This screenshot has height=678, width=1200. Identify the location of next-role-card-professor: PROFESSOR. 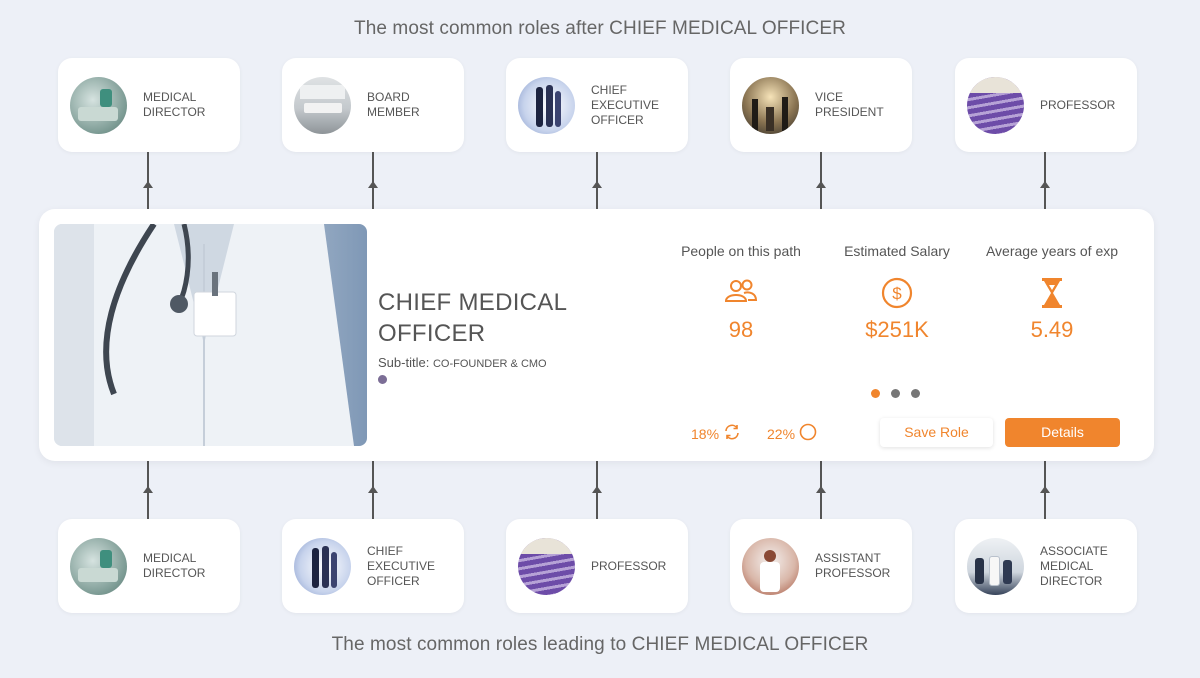
(1046, 105).